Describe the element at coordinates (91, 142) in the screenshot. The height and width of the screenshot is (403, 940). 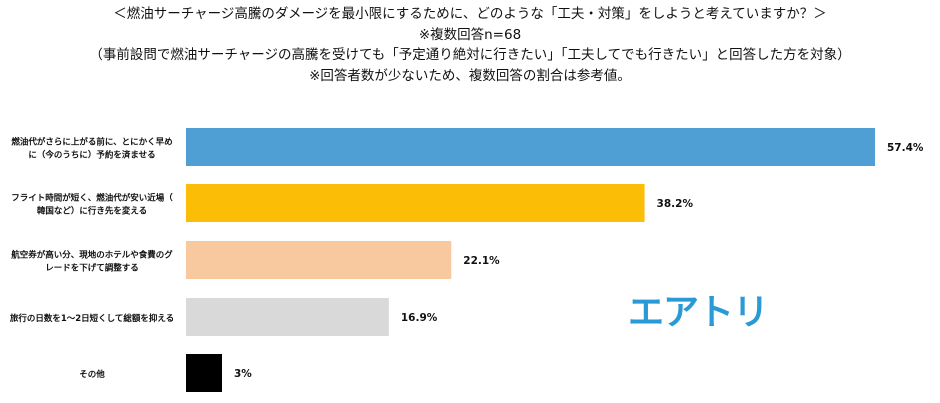
I see `category-label-0-line-0: 燃油代がさらに上がる前に、とにかく早め` at that location.